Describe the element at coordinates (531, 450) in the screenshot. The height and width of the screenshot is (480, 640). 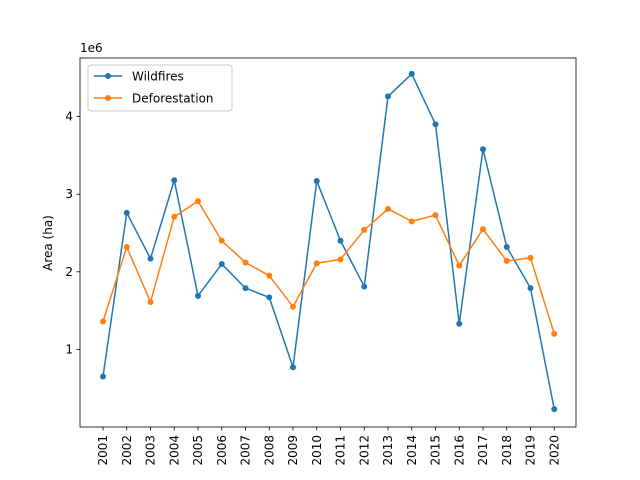
I see `x-tick-label: 2019` at that location.